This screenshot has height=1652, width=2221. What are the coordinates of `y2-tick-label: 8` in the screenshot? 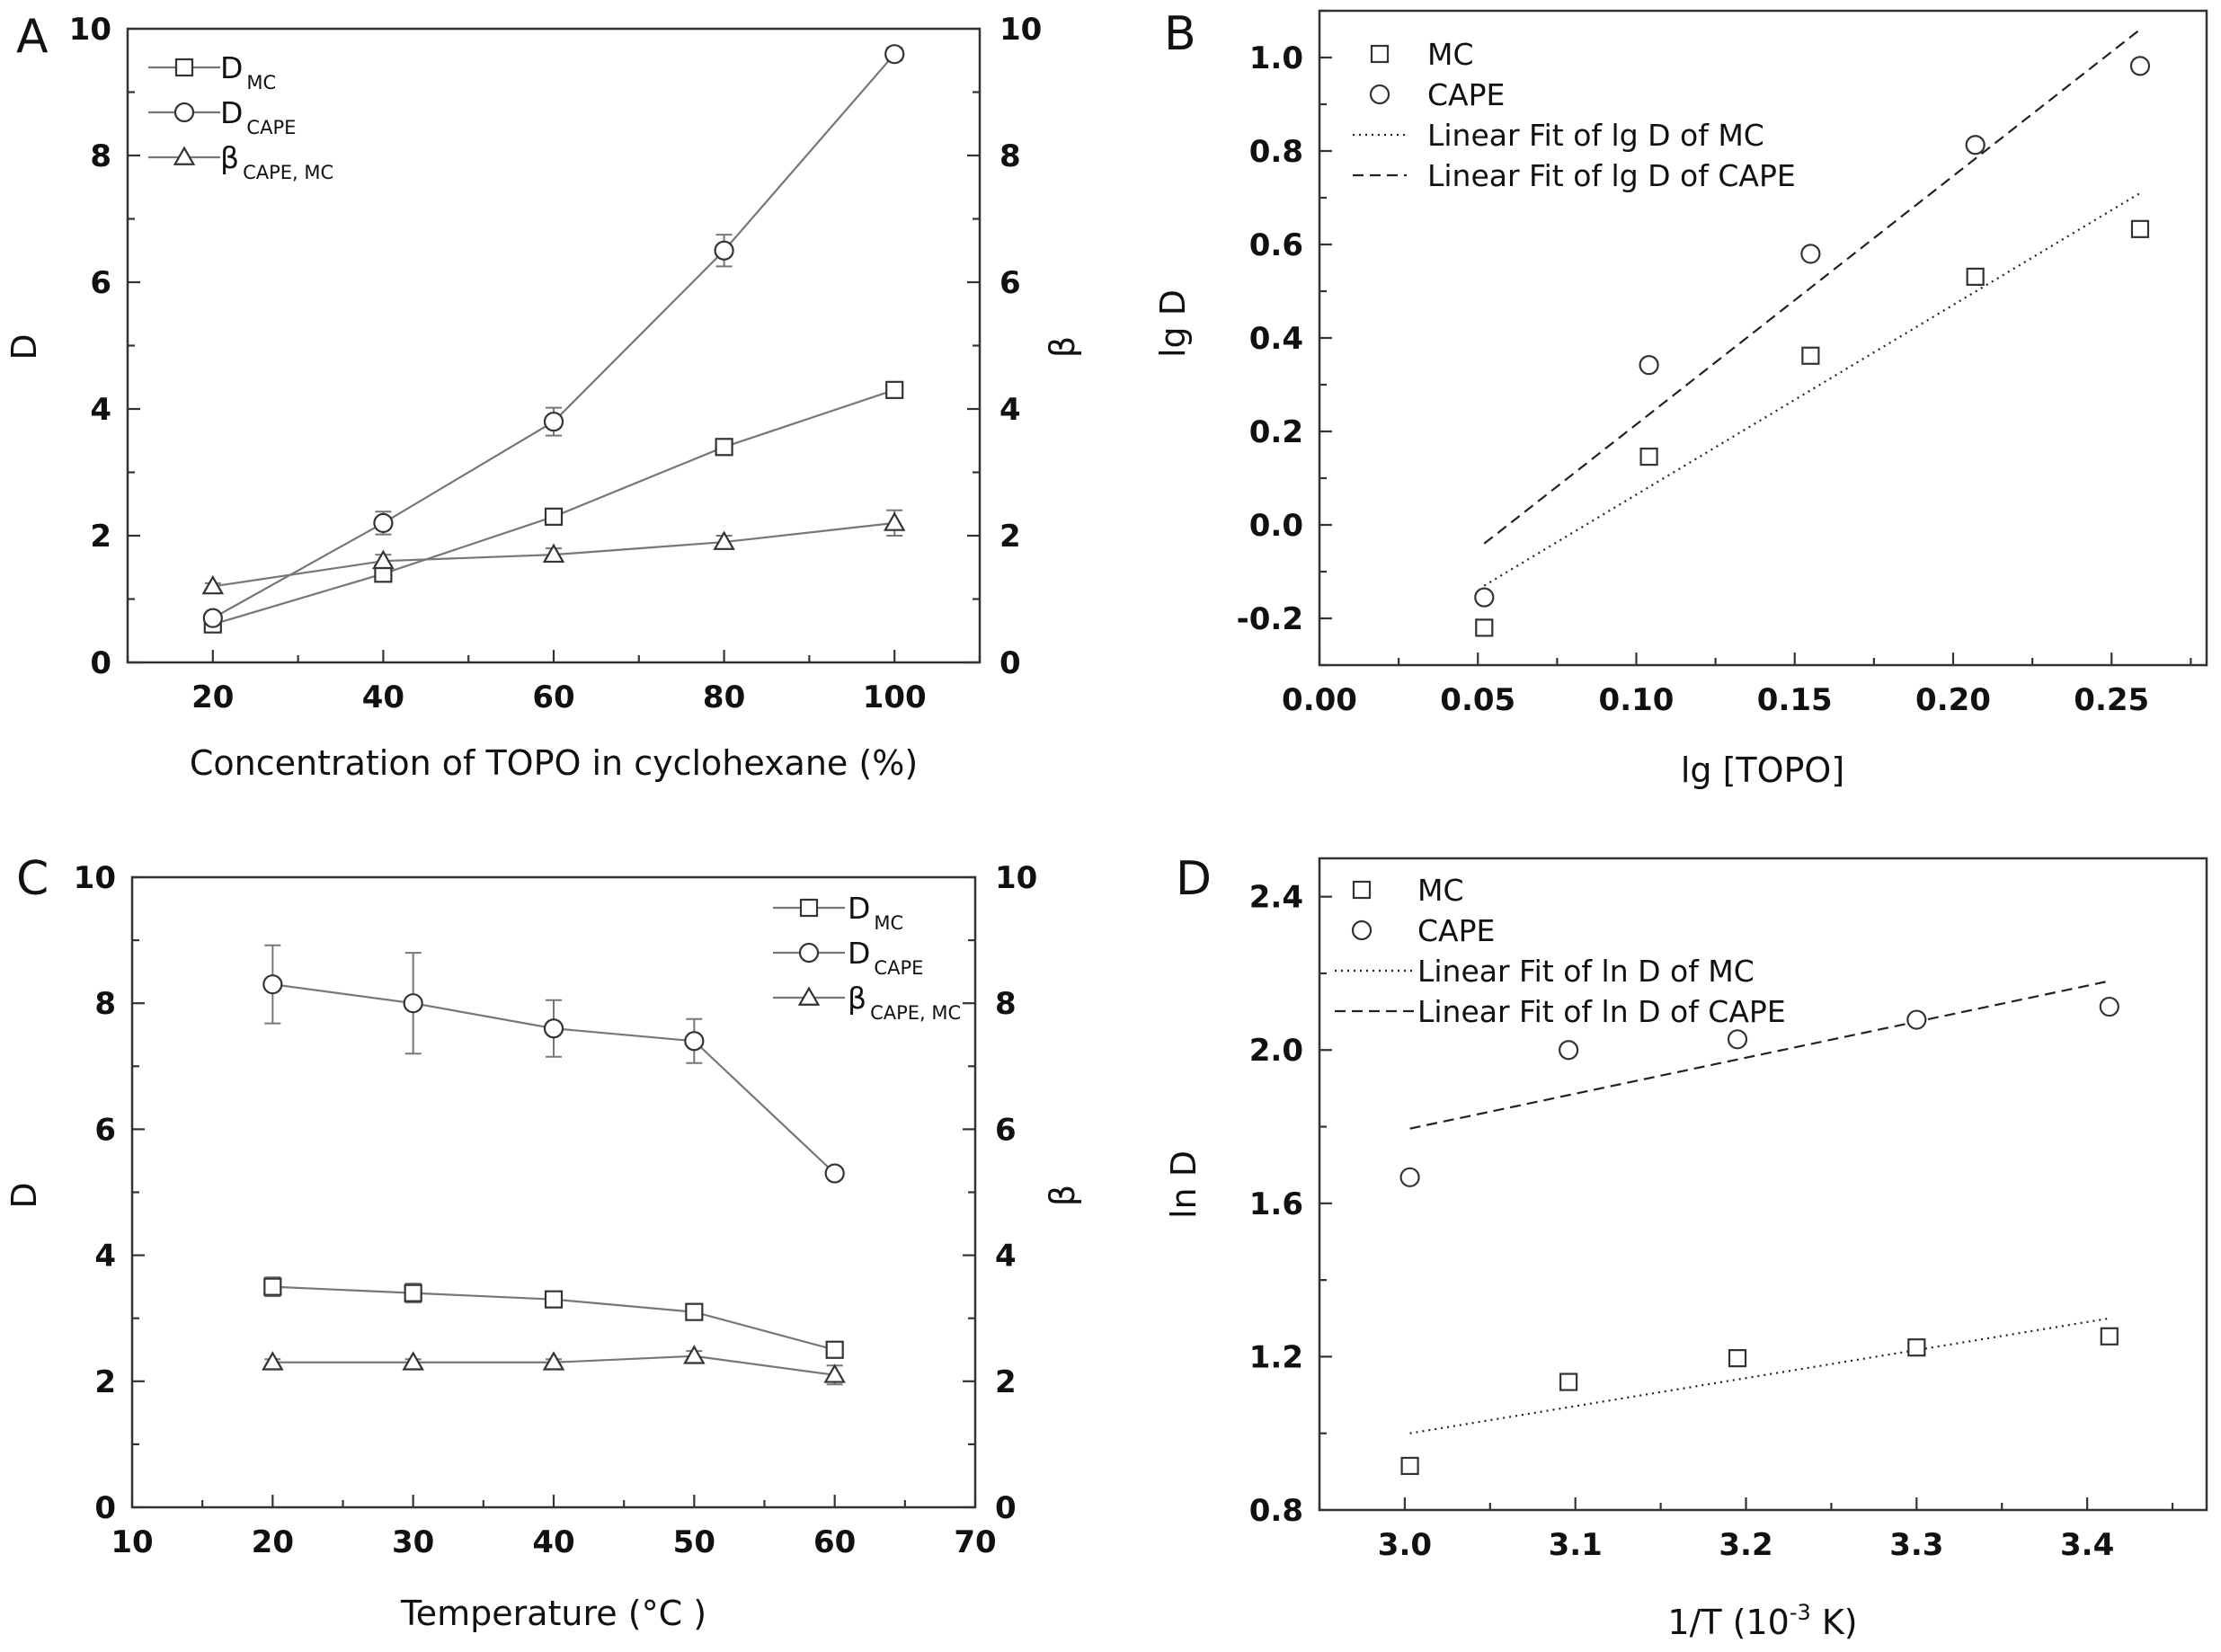 It's located at (1006, 1004).